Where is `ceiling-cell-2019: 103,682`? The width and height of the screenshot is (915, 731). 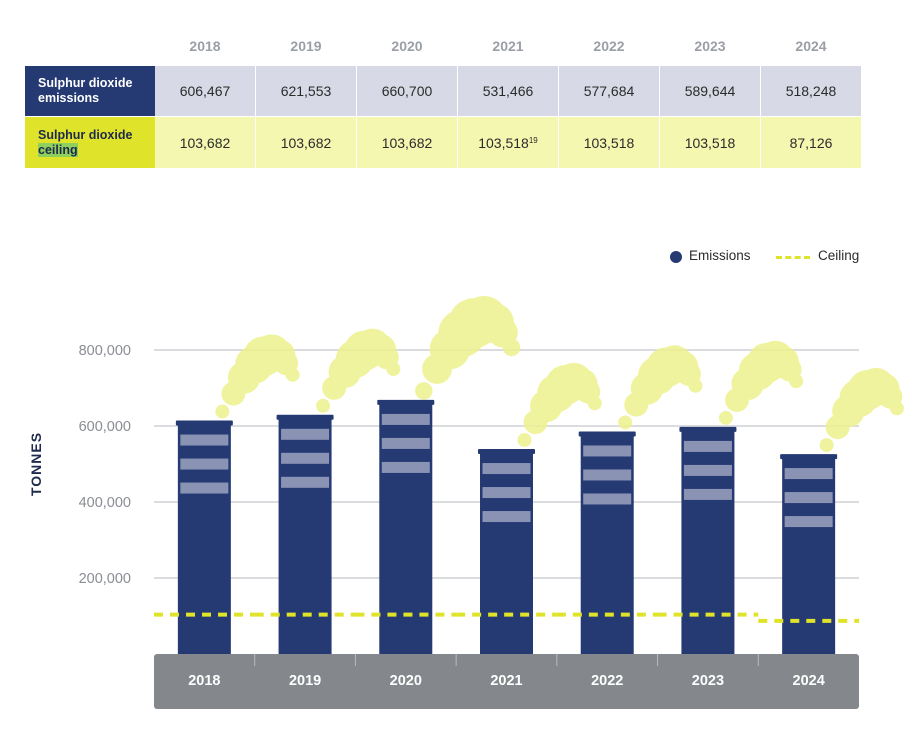
ceiling-cell-2019: 103,682 is located at coordinates (306, 142).